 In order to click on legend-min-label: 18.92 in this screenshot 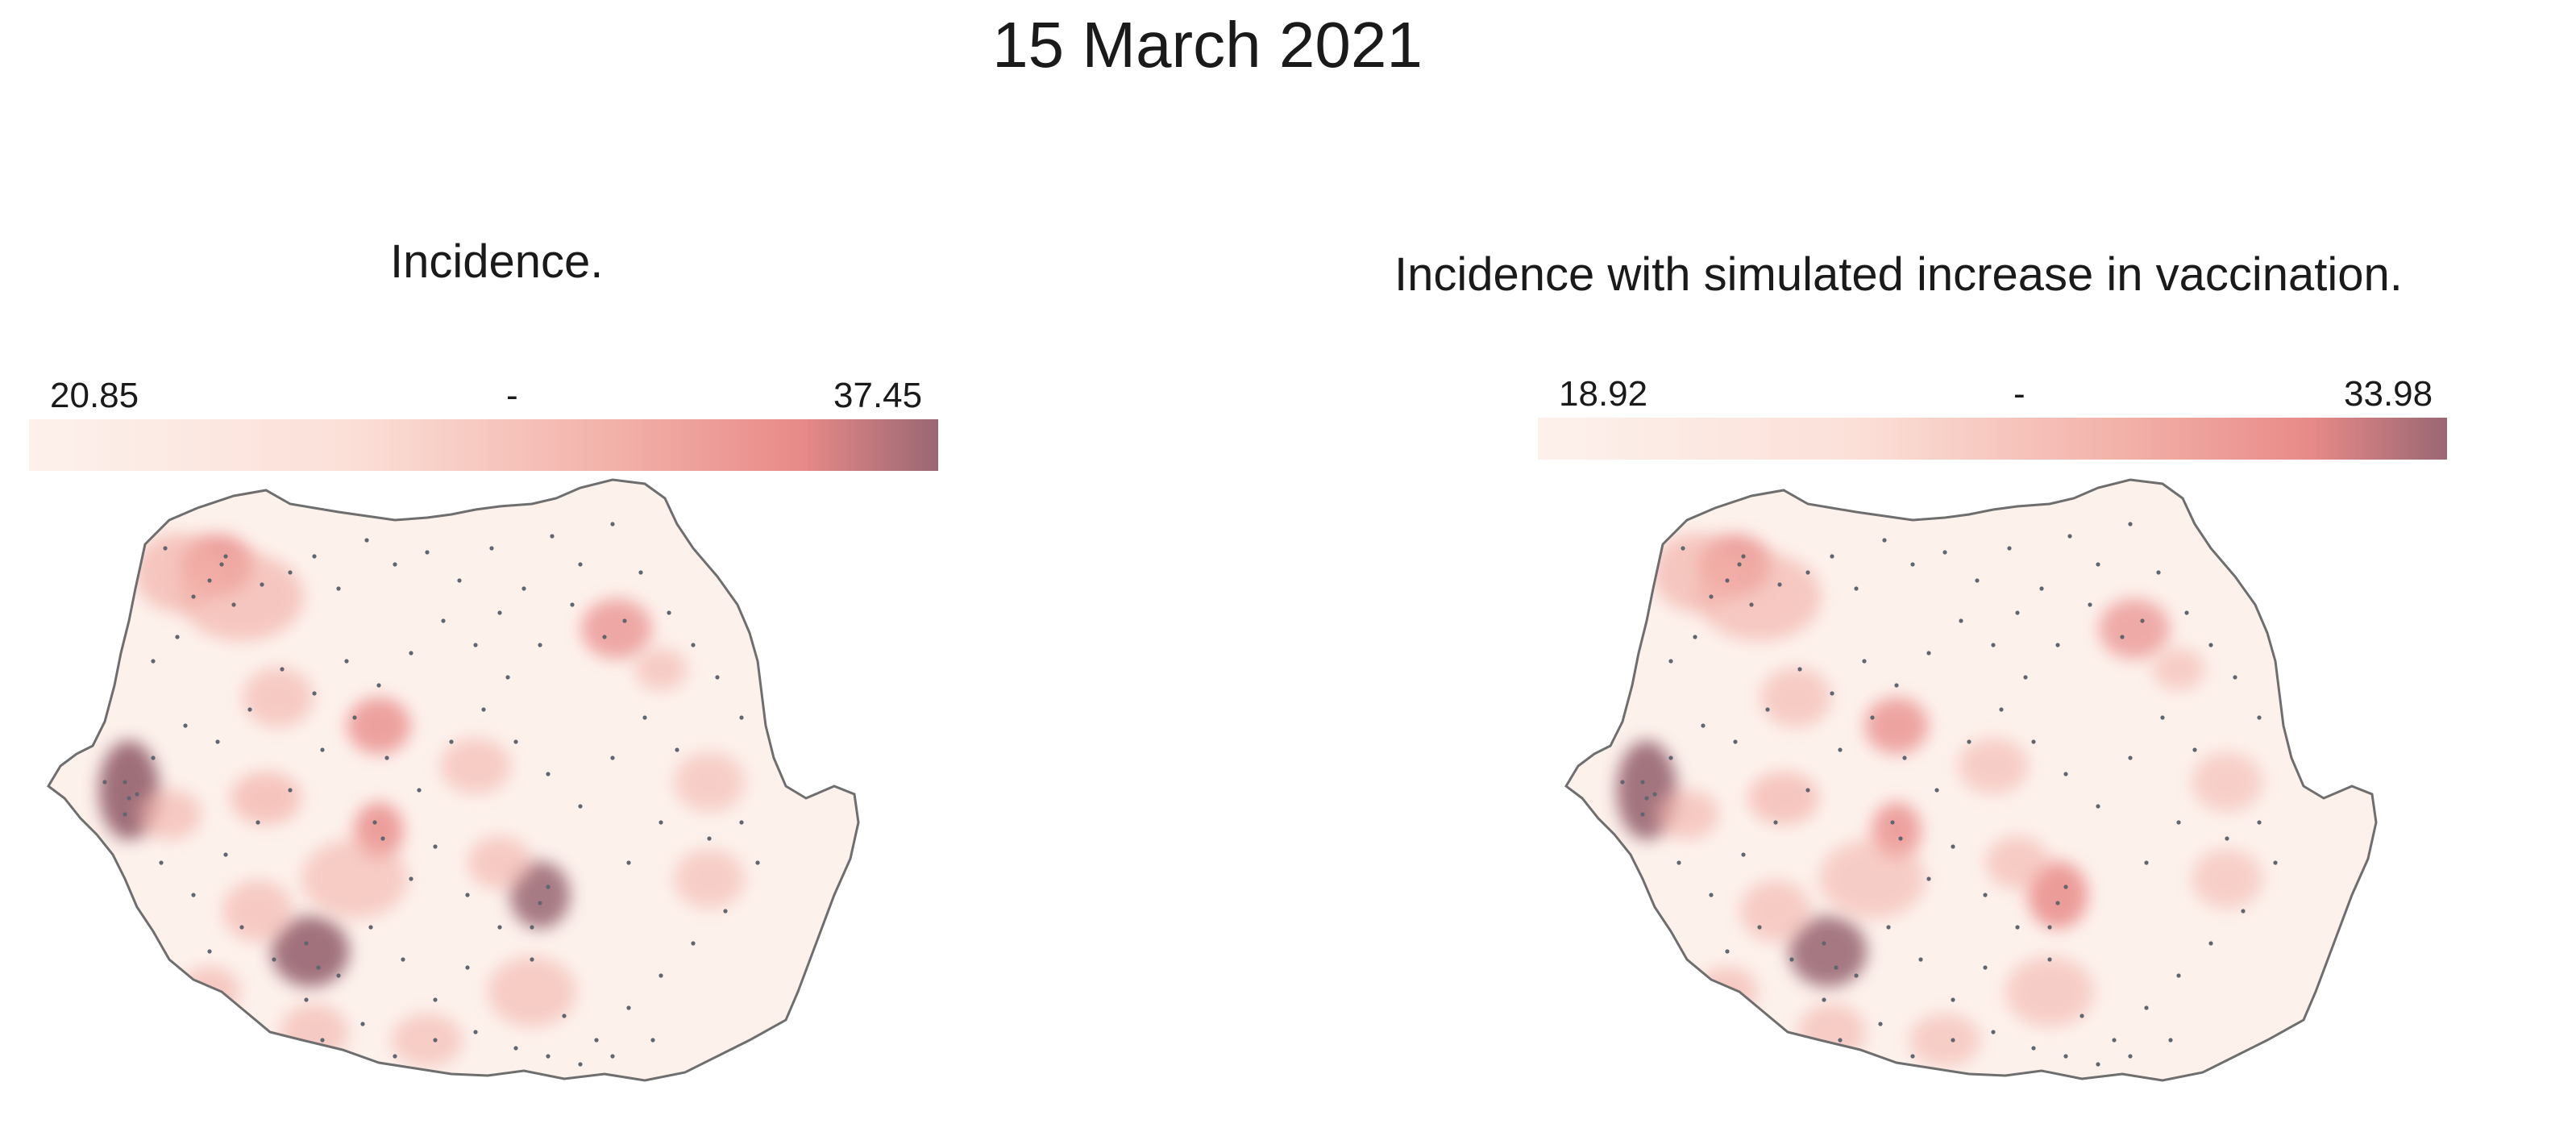, I will do `click(1603, 394)`.